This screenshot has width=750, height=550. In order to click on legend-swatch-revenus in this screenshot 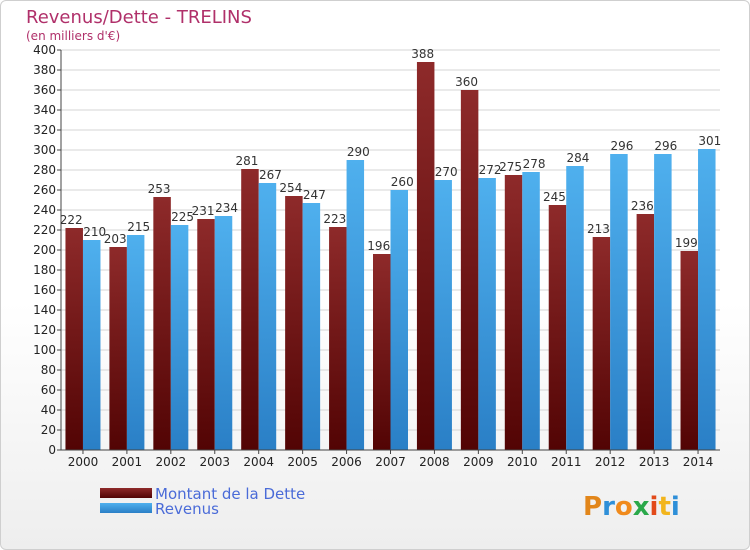, I will do `click(126, 508)`.